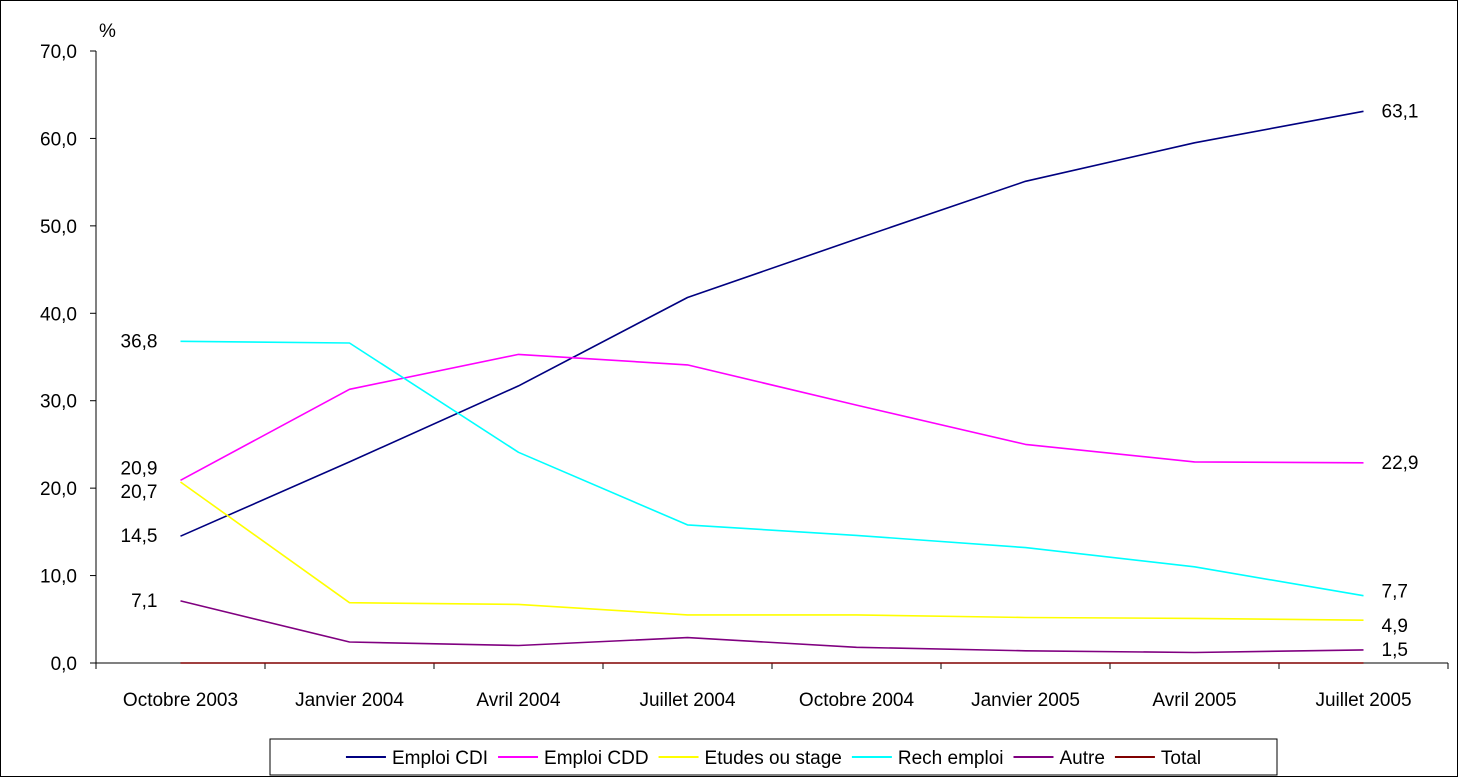 The height and width of the screenshot is (778, 1458). I want to click on legend-item-label: Etudes ou stage, so click(773, 758).